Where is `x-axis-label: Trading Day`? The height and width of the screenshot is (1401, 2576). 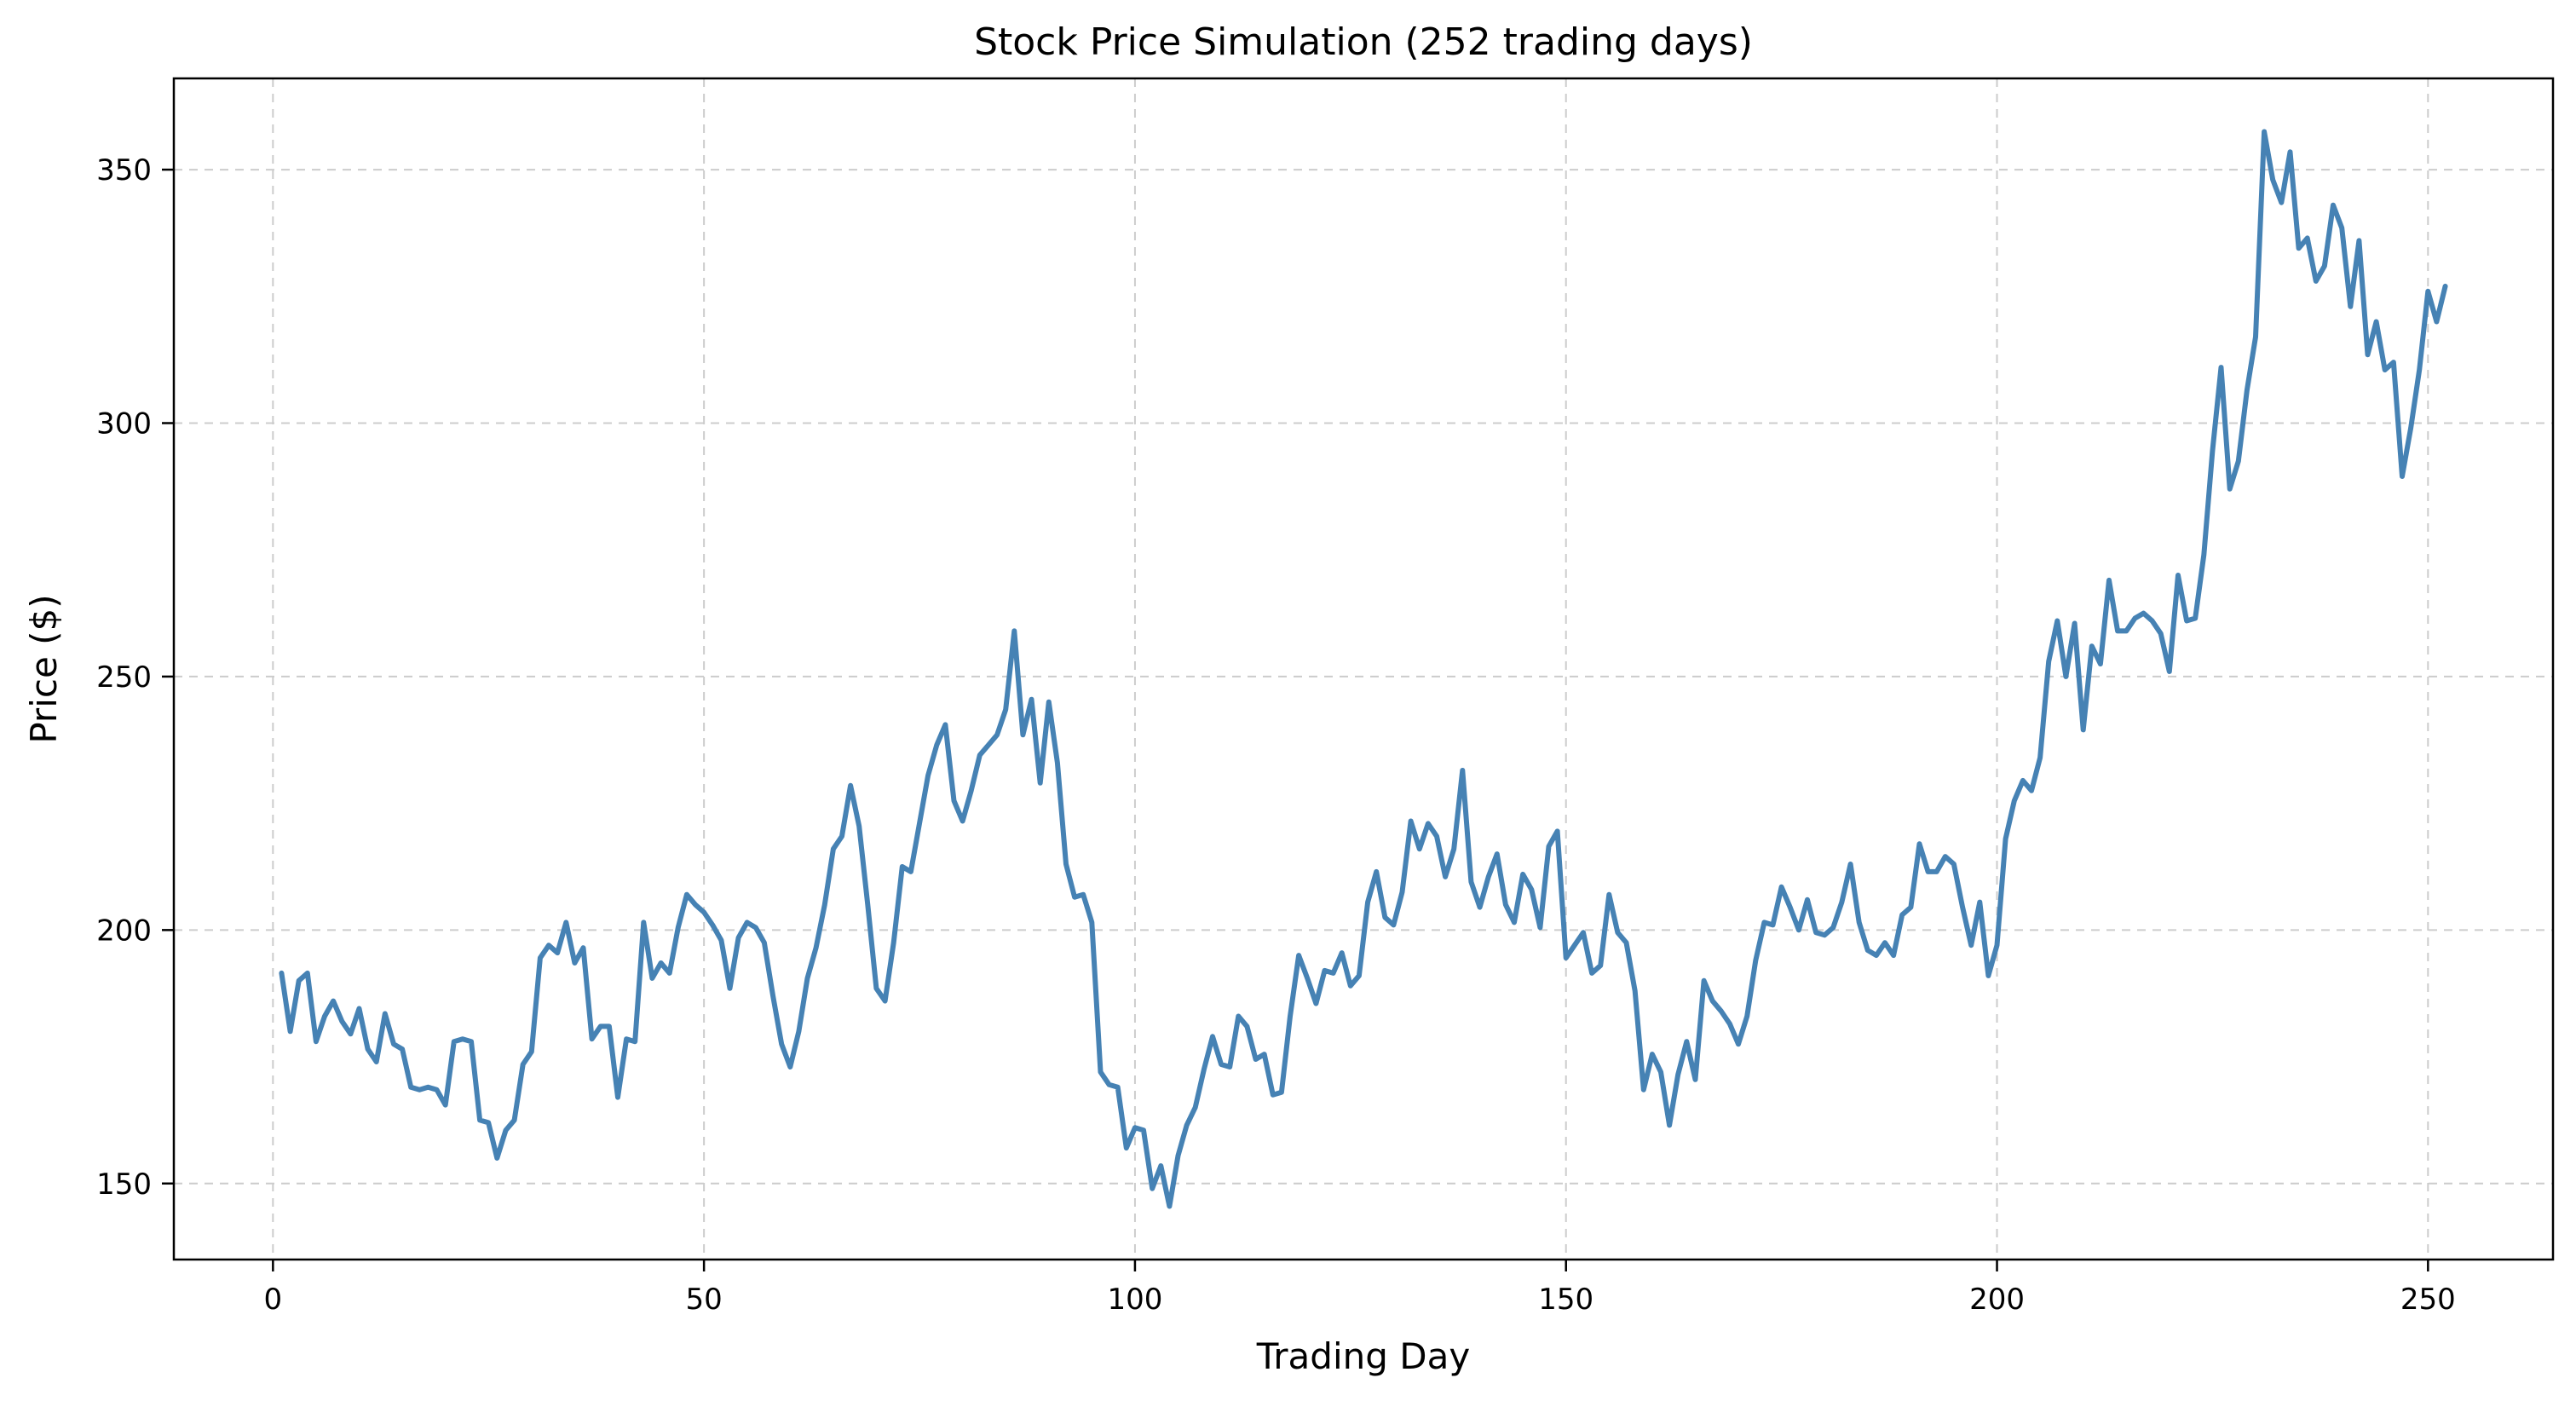 x-axis-label: Trading Day is located at coordinates (1363, 1356).